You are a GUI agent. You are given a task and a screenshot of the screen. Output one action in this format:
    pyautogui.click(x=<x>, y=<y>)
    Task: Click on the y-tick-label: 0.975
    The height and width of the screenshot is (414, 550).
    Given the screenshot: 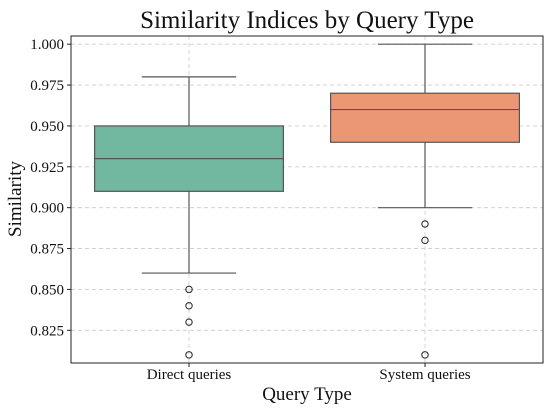 What is the action you would take?
    pyautogui.click(x=47, y=86)
    